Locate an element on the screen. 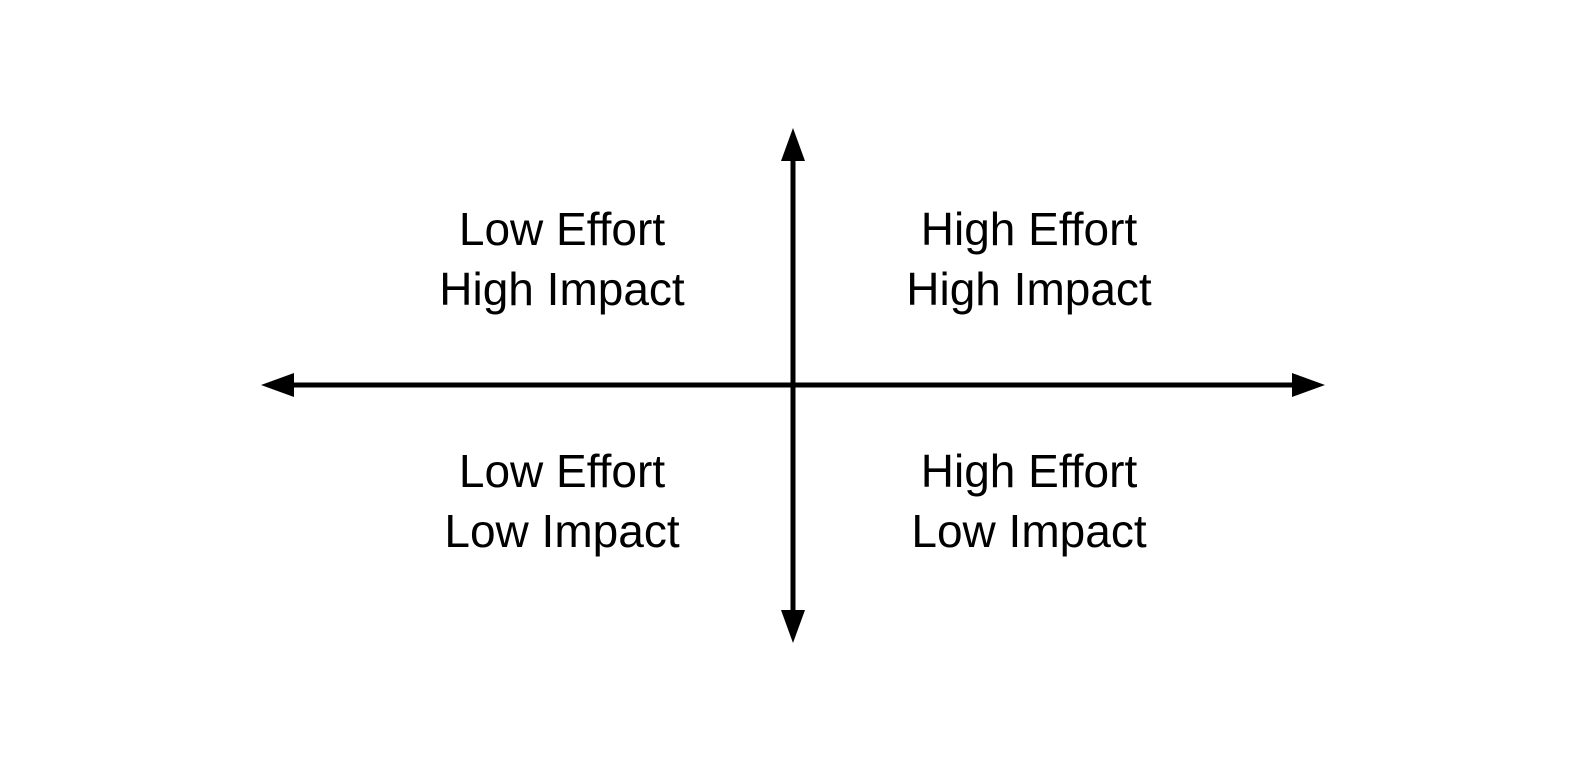 Image resolution: width=1586 pixels, height=772 pixels. quadrant-bottom-left-line2: Low Impact is located at coordinates (562, 531).